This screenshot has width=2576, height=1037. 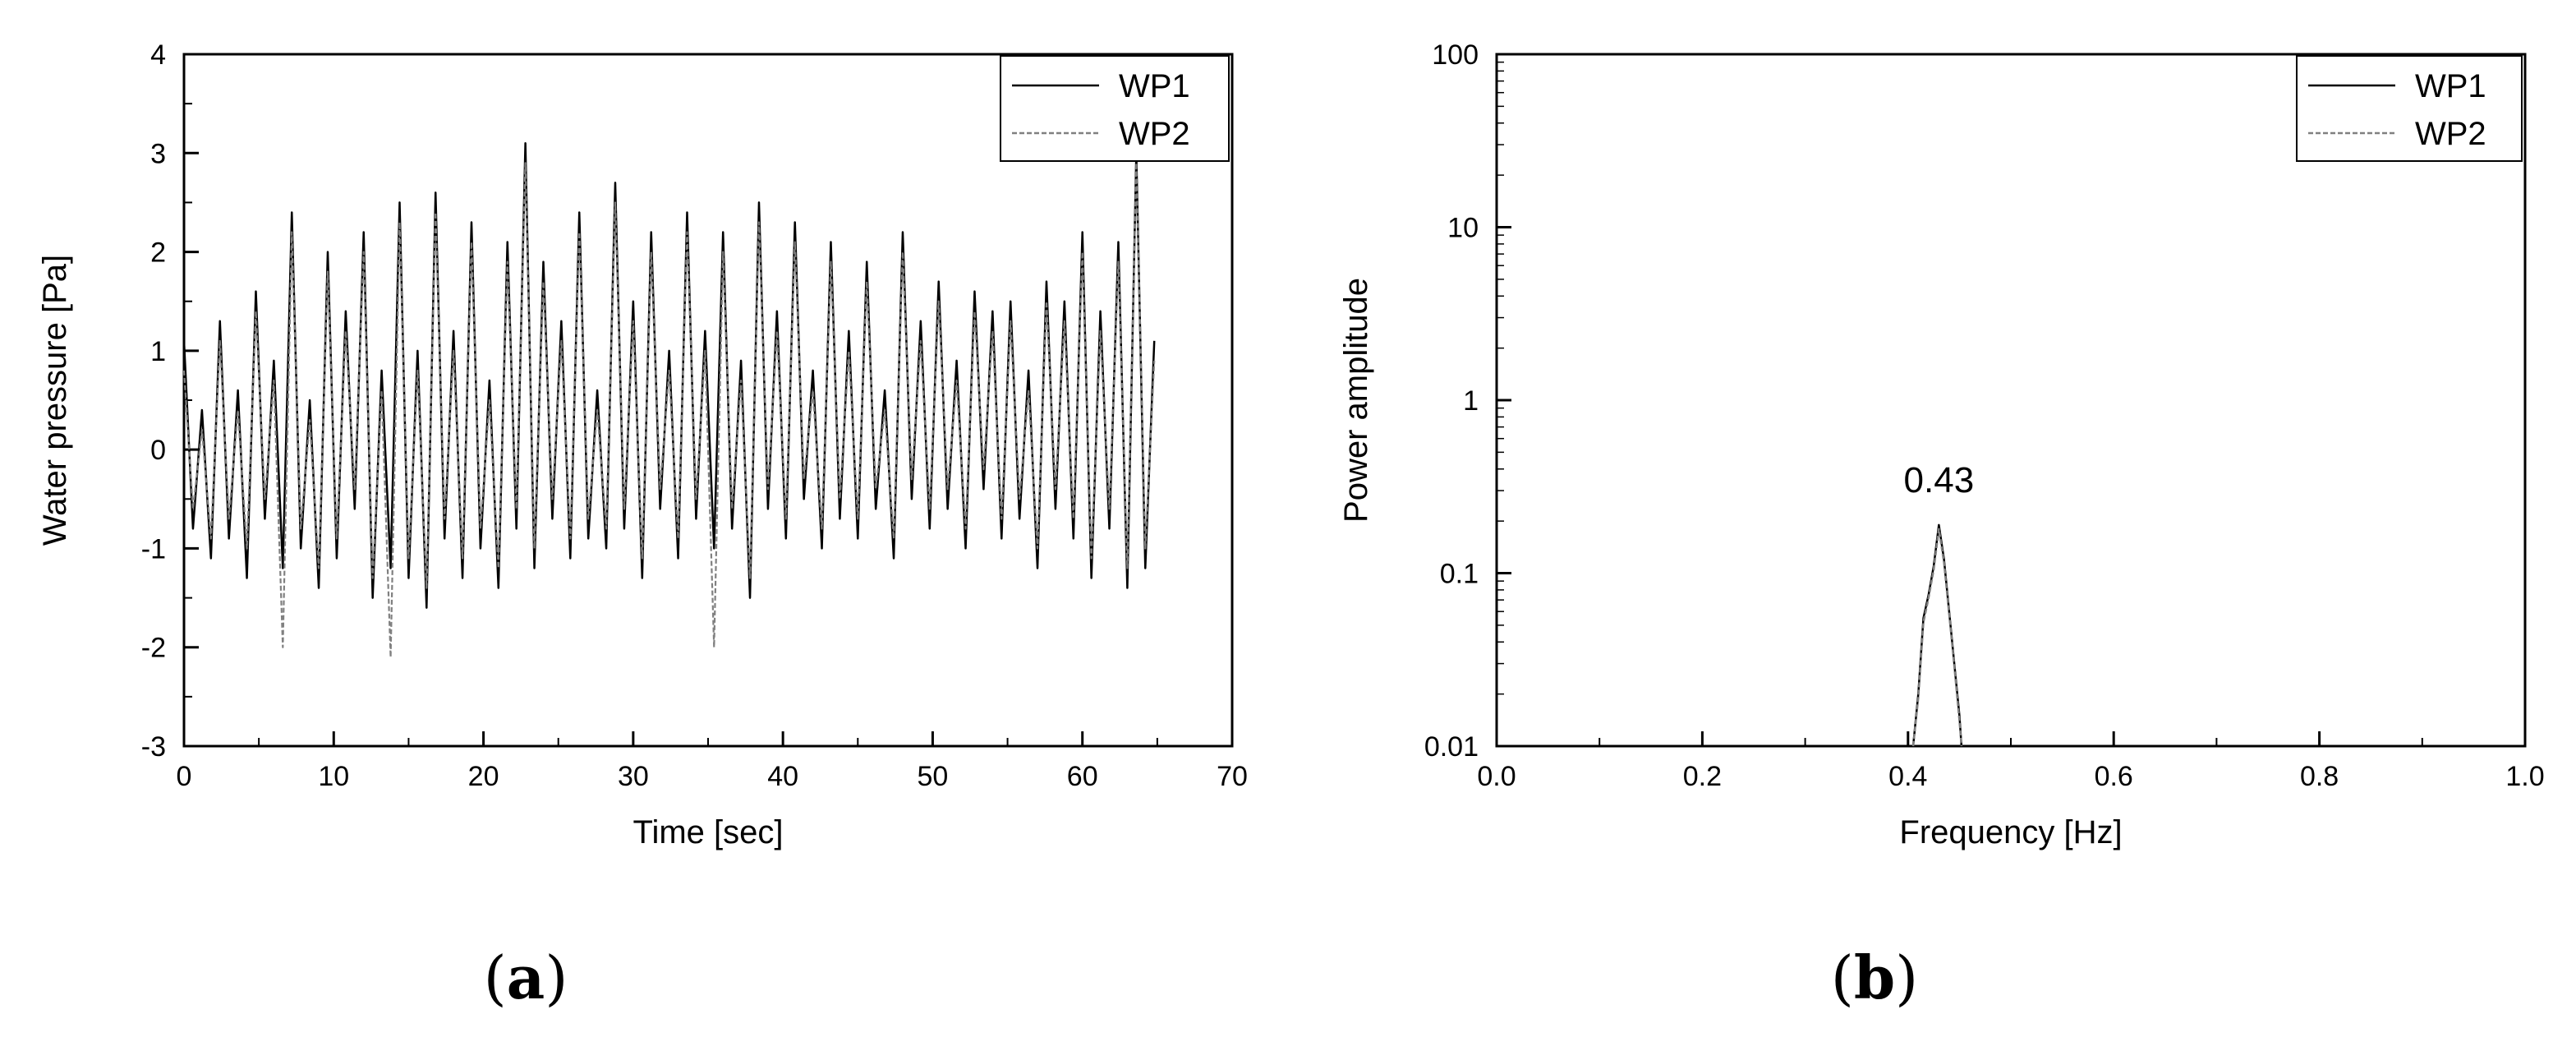 What do you see at coordinates (1702, 776) in the screenshot?
I see `x-tick-label: 0.2` at bounding box center [1702, 776].